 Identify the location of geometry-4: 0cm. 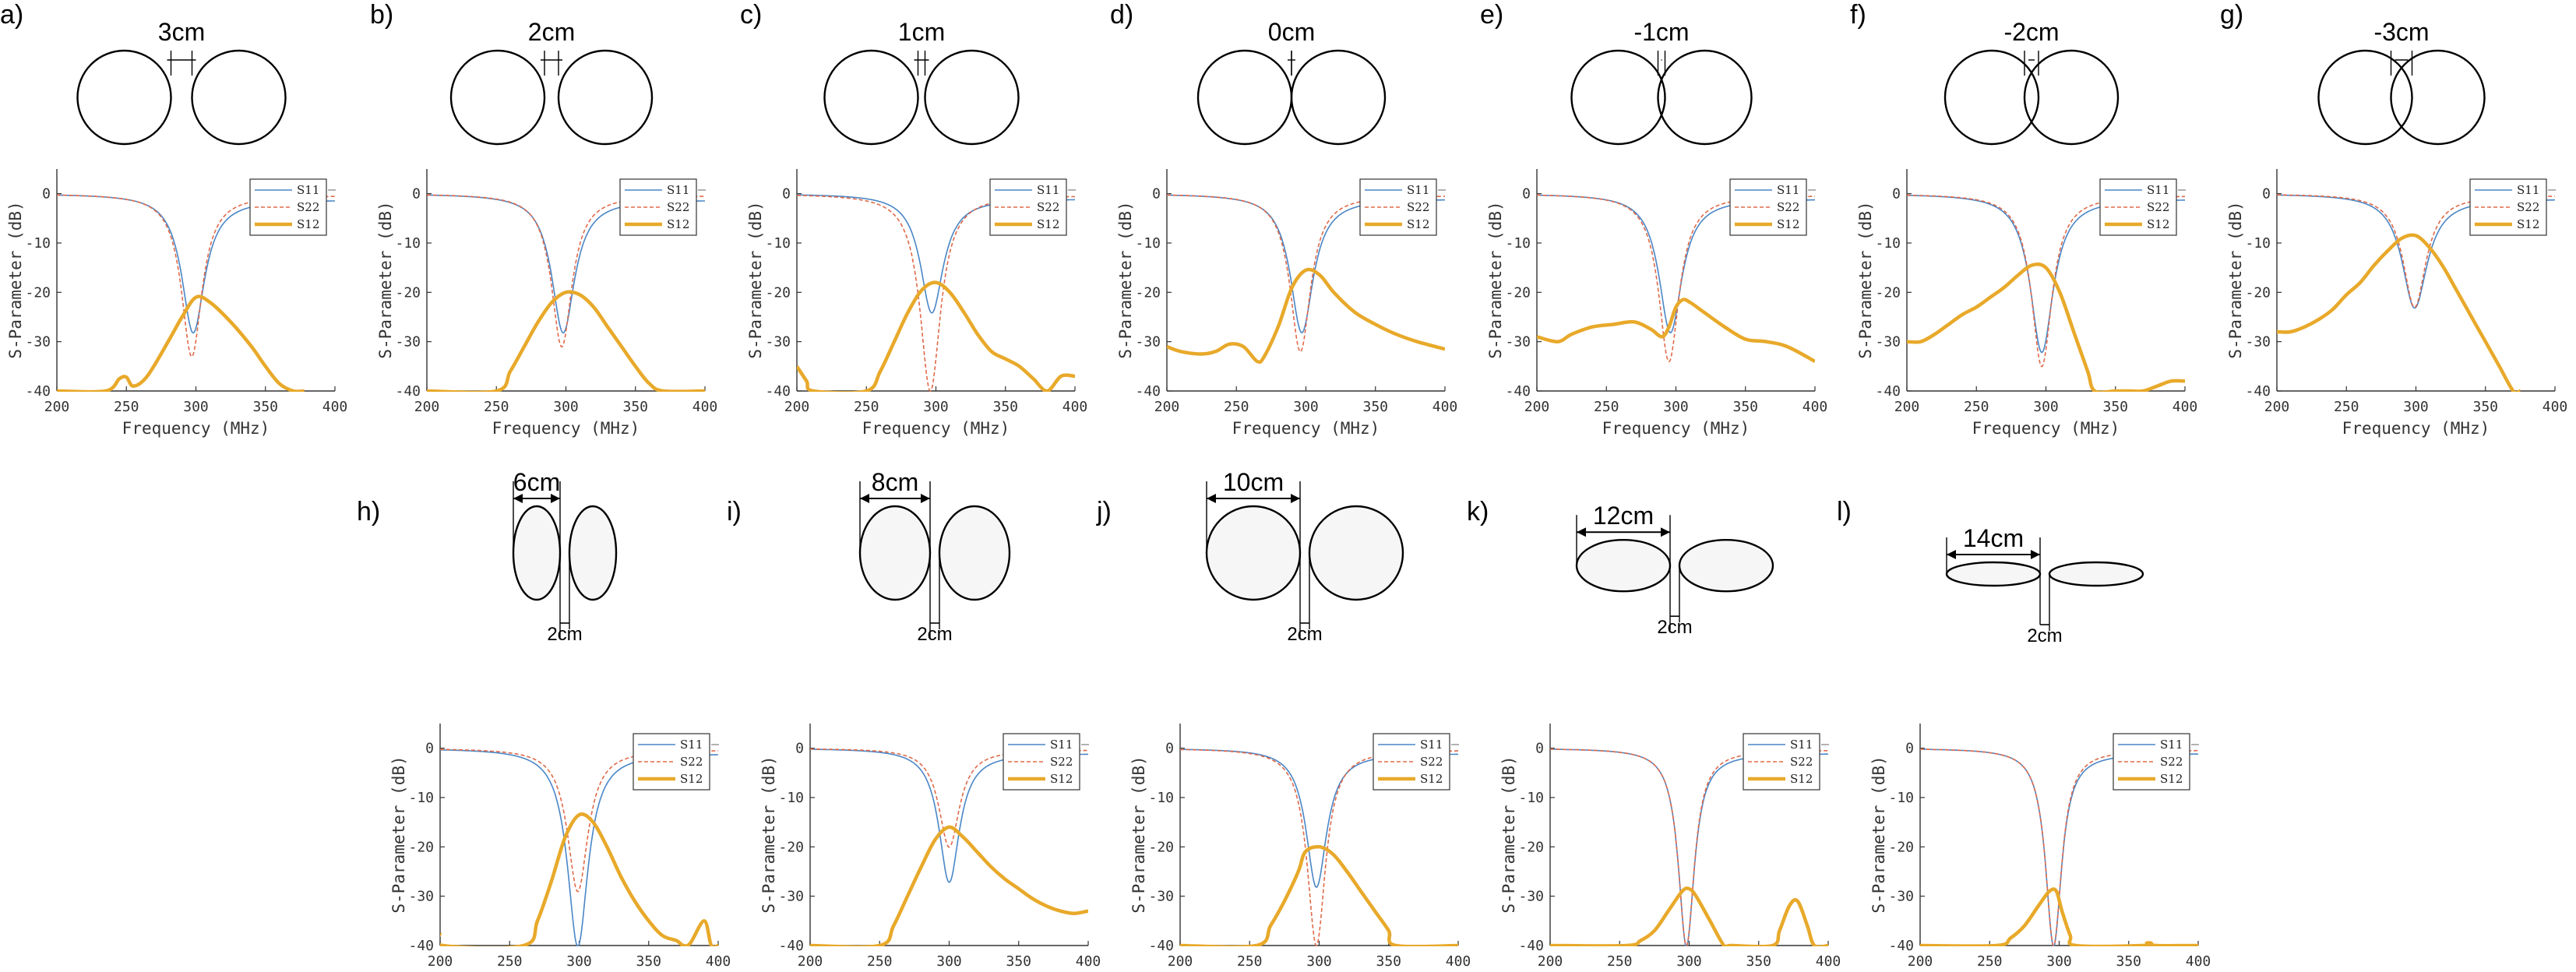
(1292, 82).